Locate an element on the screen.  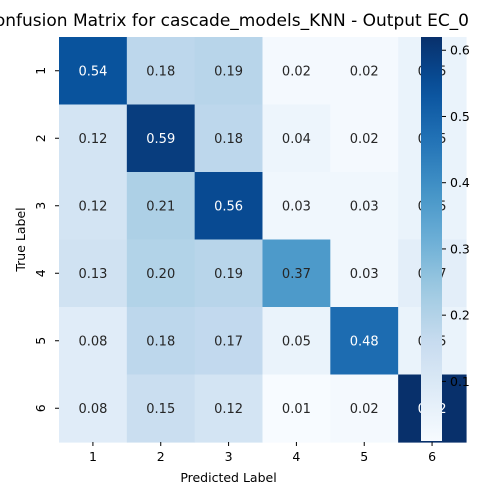
cell-value-label: 0.37 is located at coordinates (296, 274).